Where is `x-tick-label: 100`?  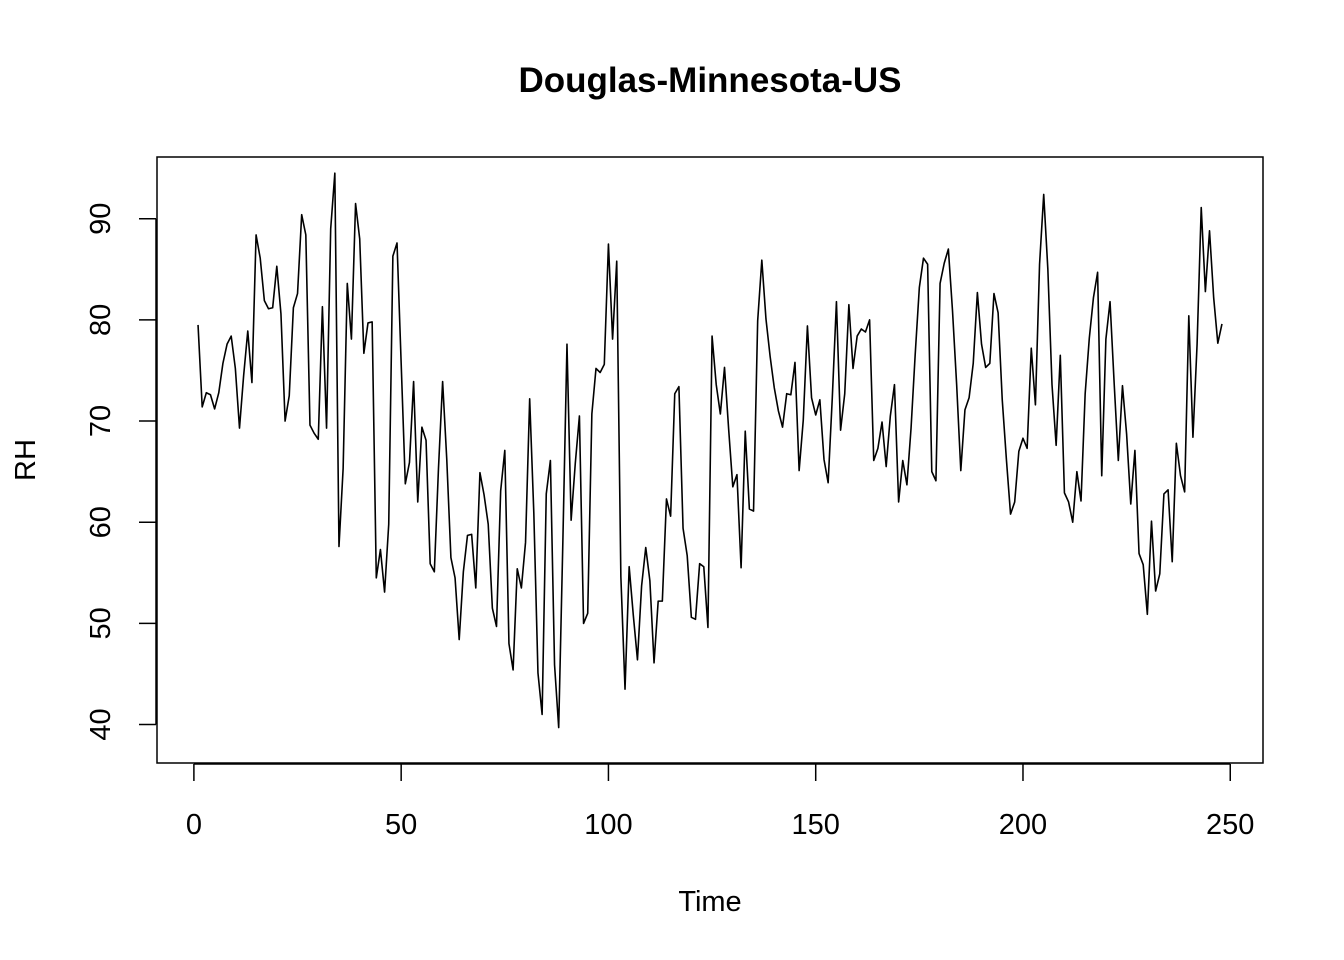
x-tick-label: 100 is located at coordinates (608, 825).